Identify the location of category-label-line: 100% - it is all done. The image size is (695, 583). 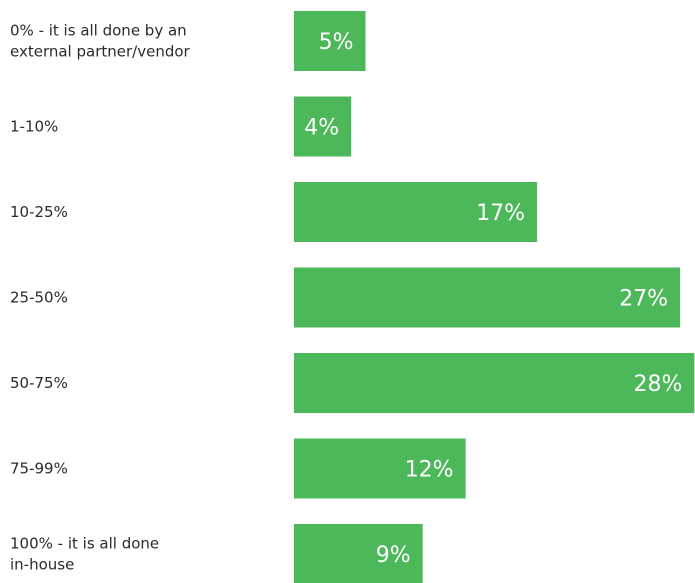
(84, 544).